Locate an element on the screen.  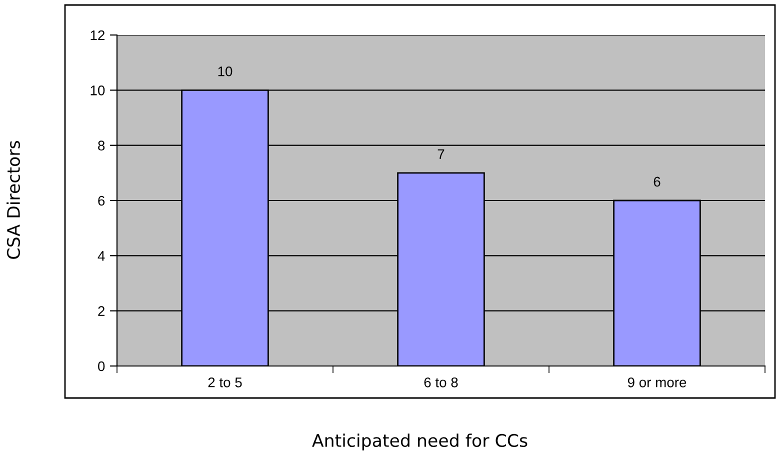
y-tick-label: 12 is located at coordinates (97, 35).